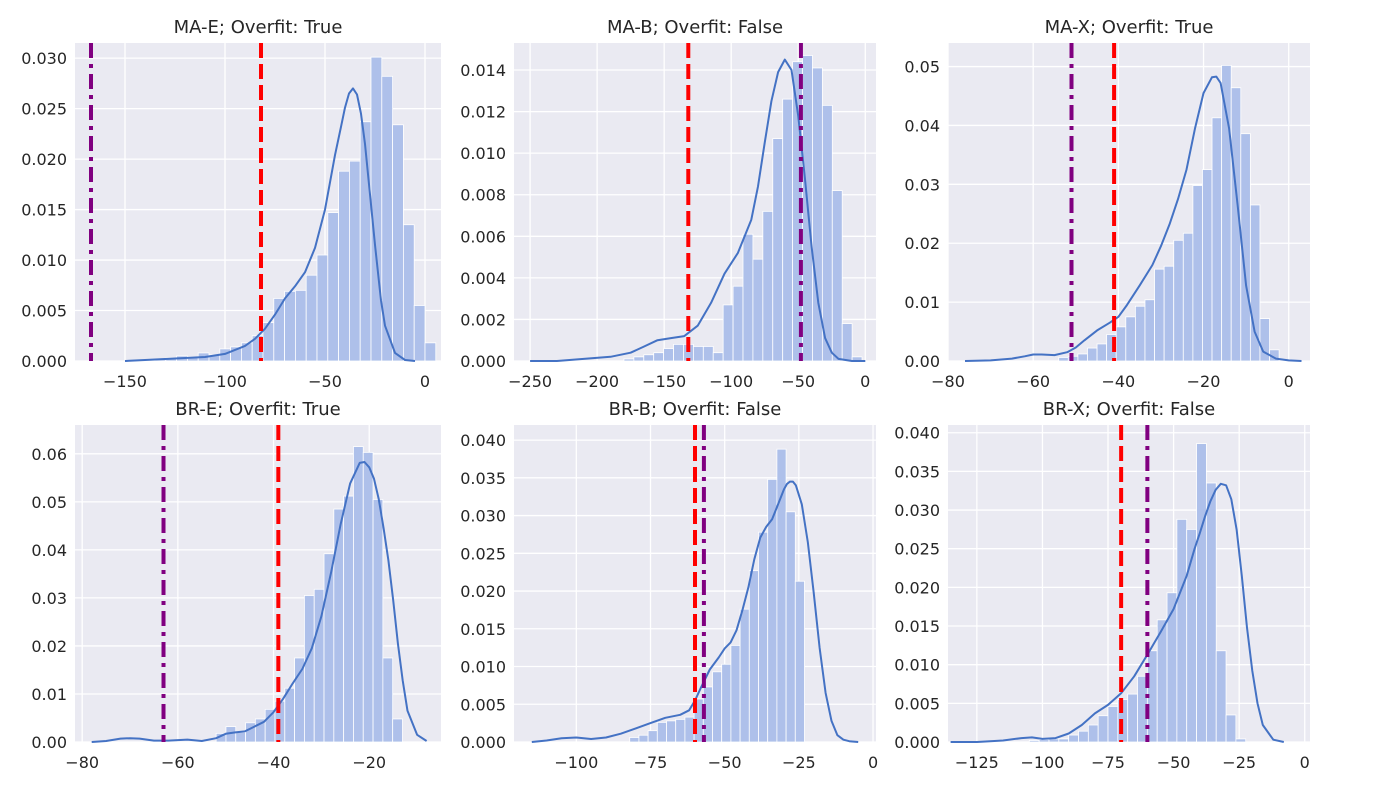 This screenshot has height=796, width=1400. Describe the element at coordinates (1129, 409) in the screenshot. I see `chart-title: BR-X; Overfit: False` at that location.